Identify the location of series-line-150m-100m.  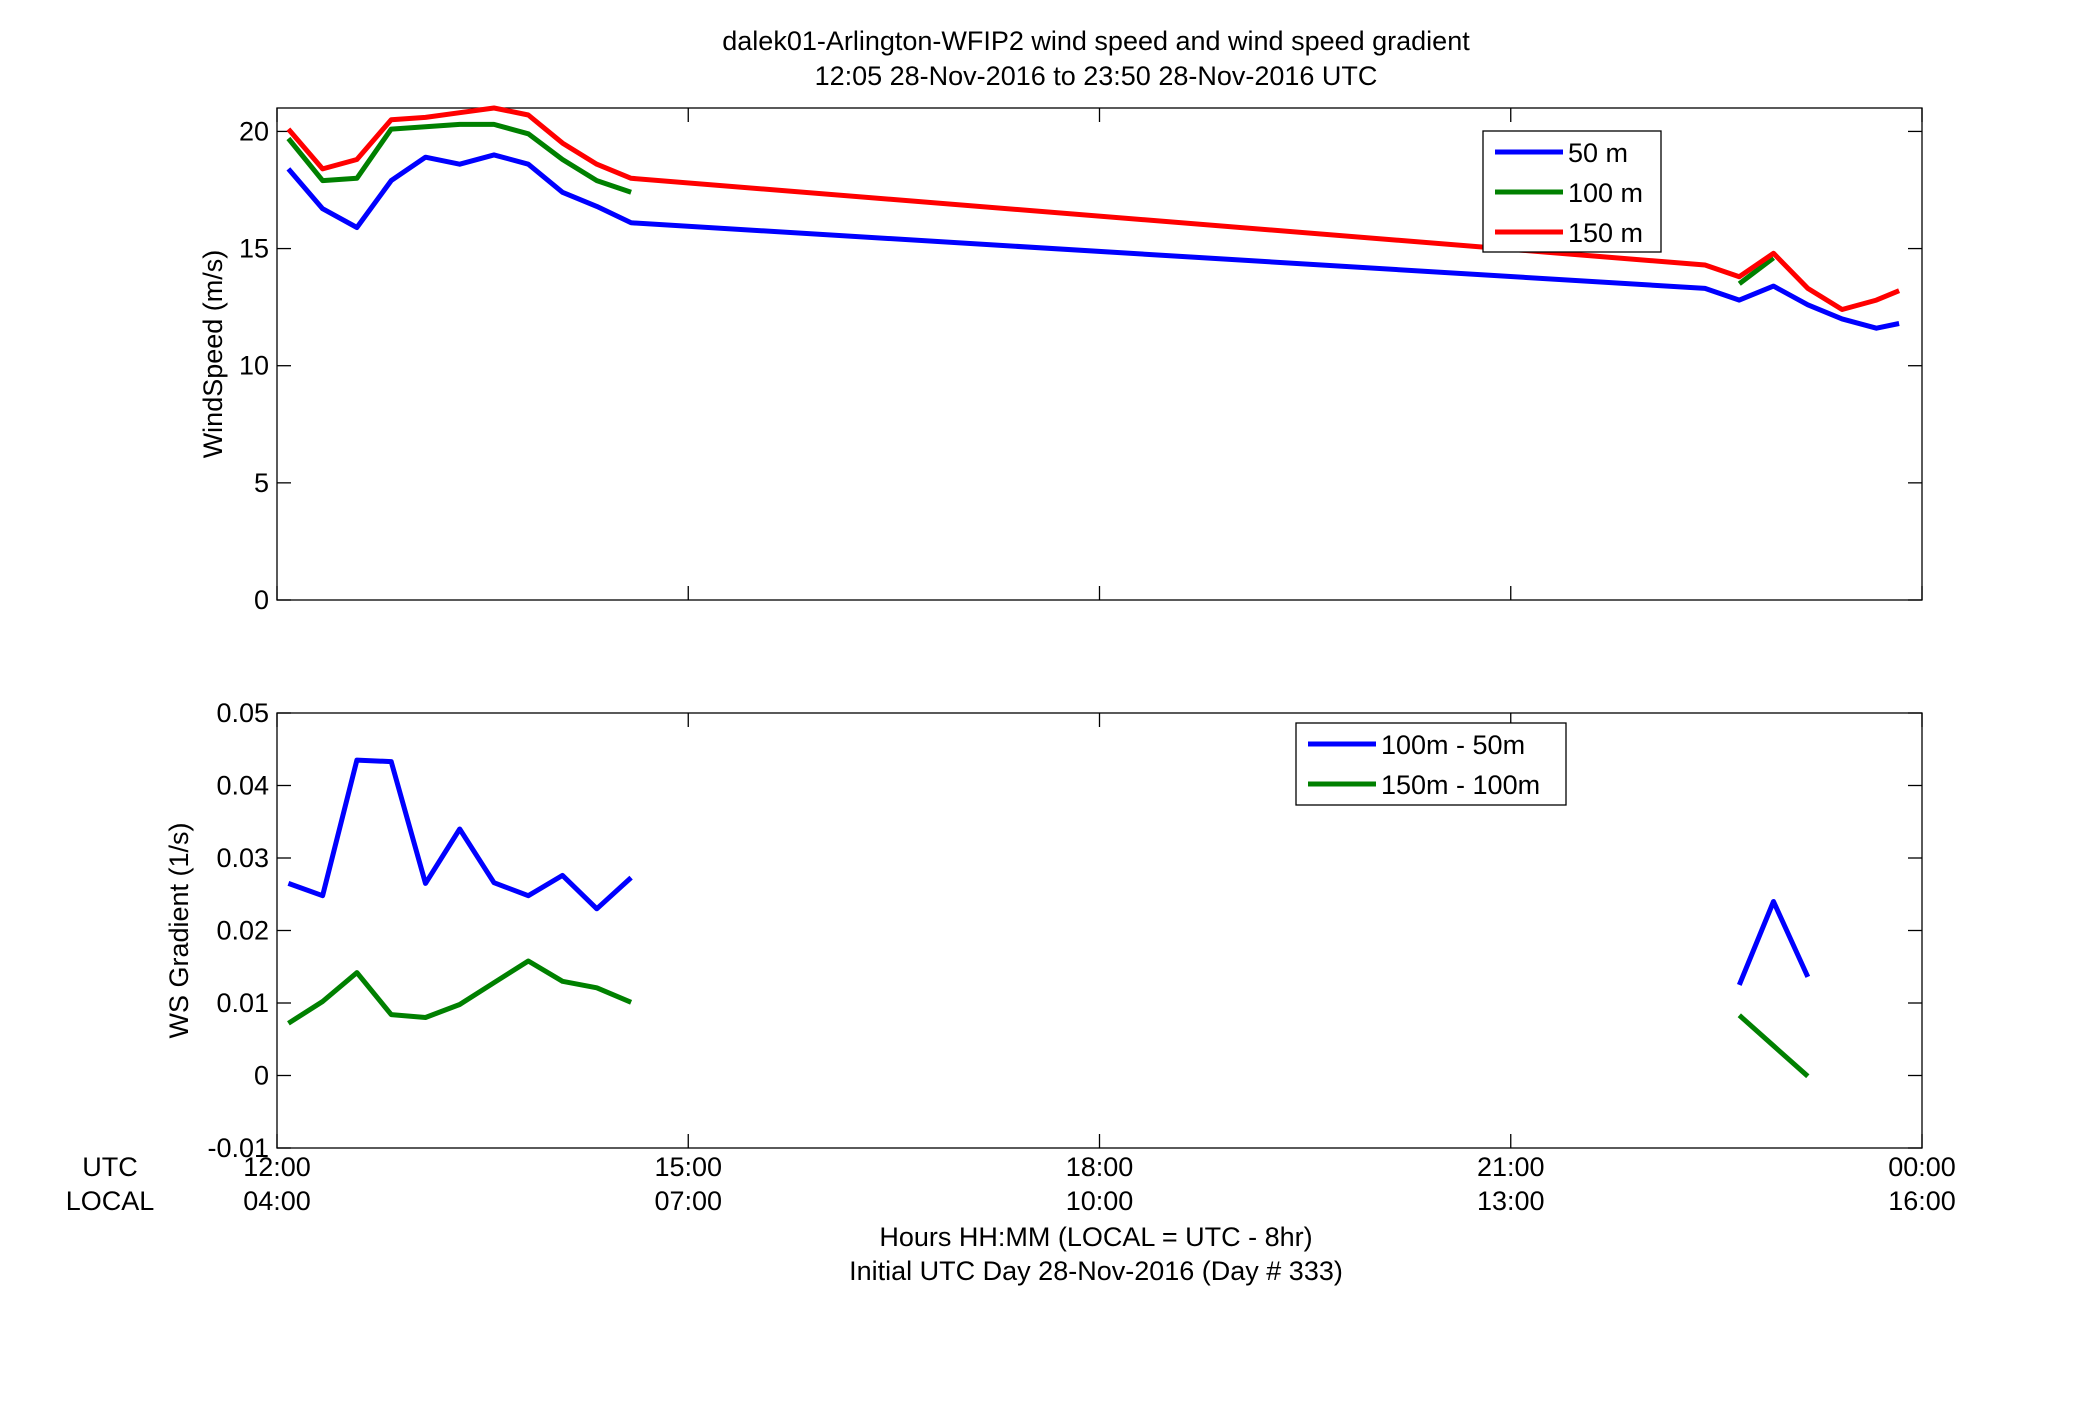
(1048, 1018).